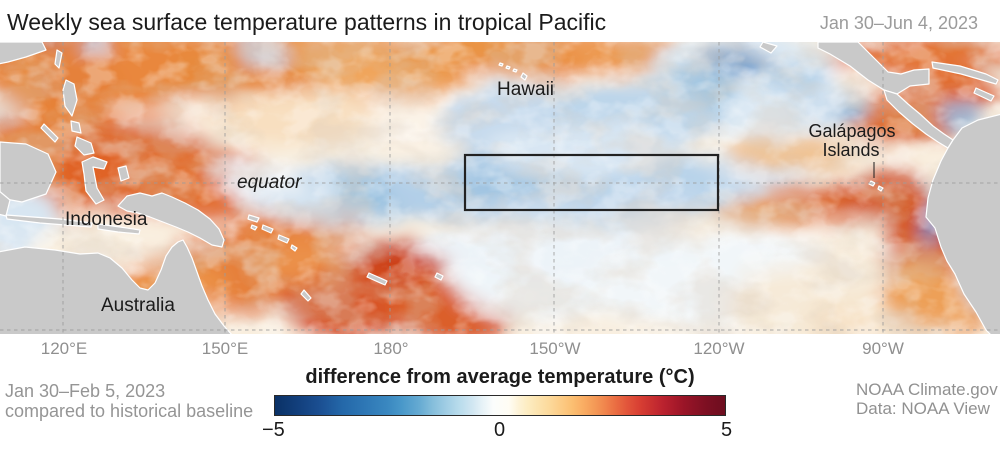  What do you see at coordinates (525, 89) in the screenshot?
I see `svg-text: Hawaii` at bounding box center [525, 89].